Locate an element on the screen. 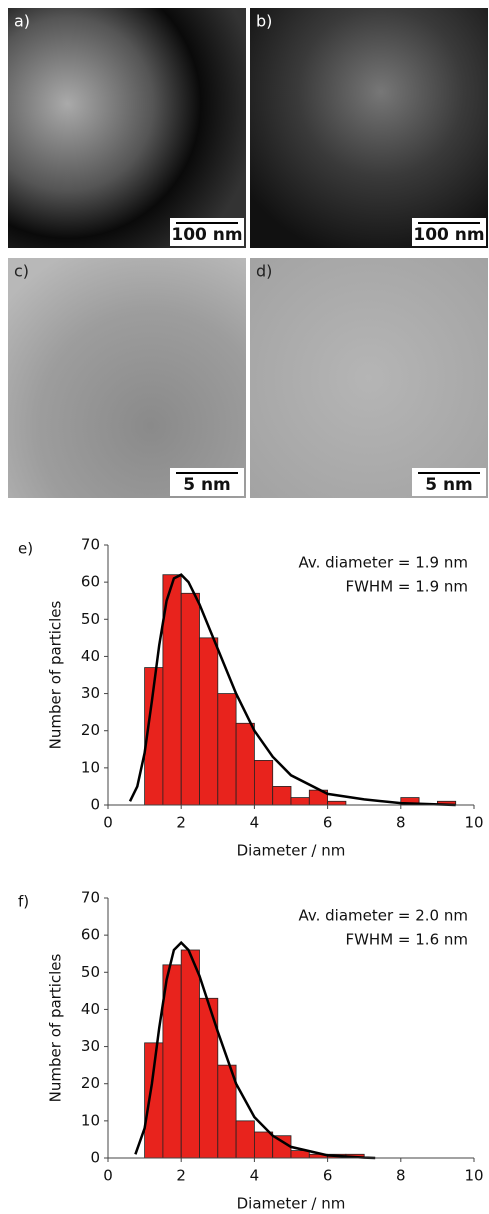  panel-label: a) is located at coordinates (22, 21).